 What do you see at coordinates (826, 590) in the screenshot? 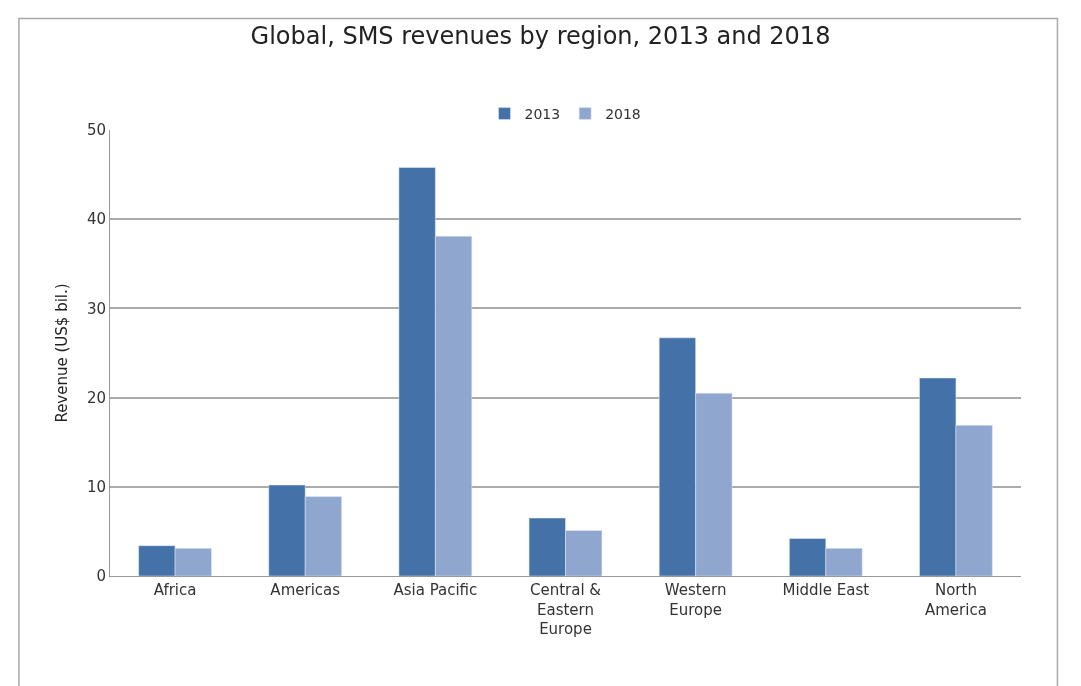
I see `x-tick-label: Middle East` at bounding box center [826, 590].